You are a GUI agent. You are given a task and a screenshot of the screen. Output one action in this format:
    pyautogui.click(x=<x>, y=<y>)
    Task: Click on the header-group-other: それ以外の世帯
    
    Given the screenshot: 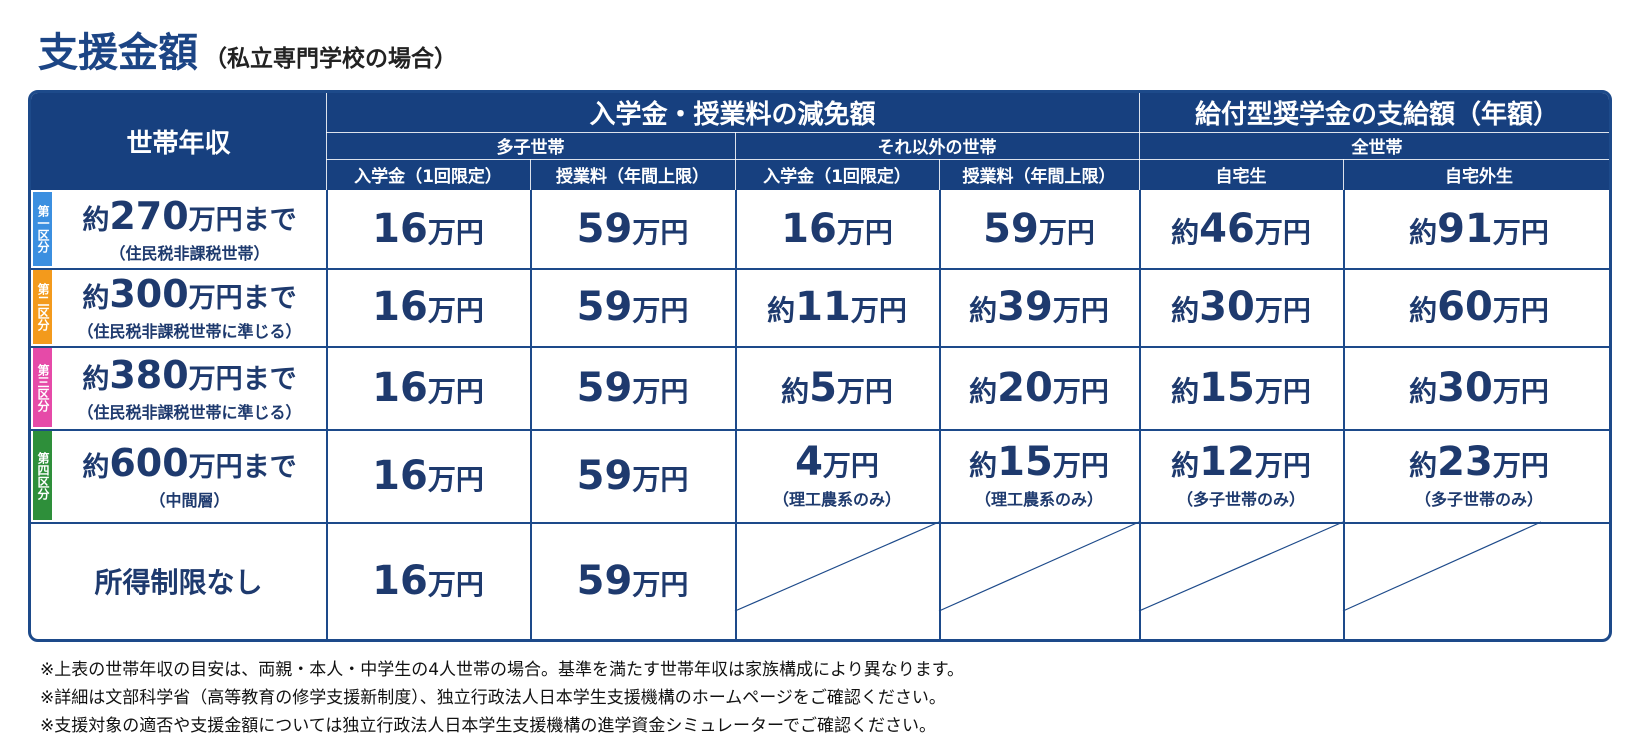 What is the action you would take?
    pyautogui.click(x=937, y=145)
    